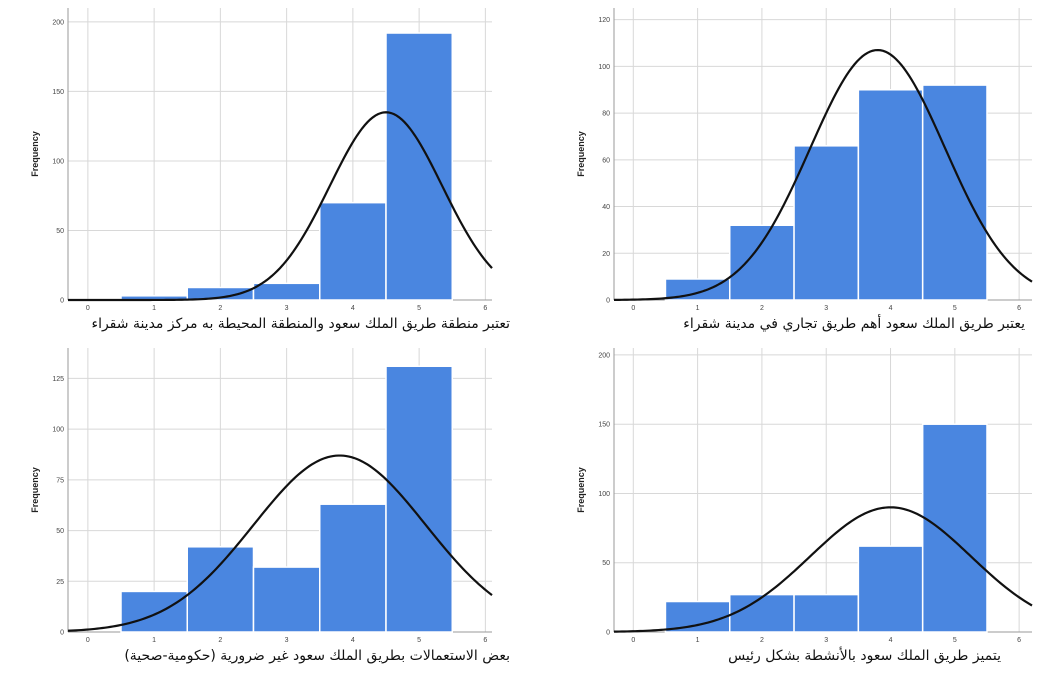  I want to click on y-tick-label: 20, so click(606, 254).